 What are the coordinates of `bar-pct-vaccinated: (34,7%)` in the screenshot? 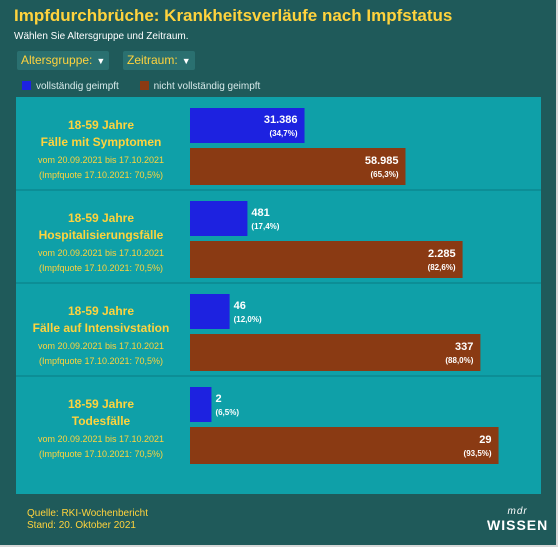 It's located at (283, 133).